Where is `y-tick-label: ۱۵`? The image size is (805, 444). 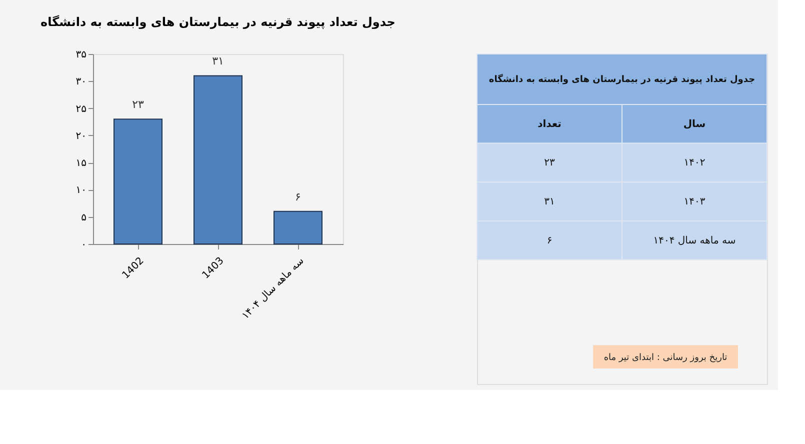 y-tick-label: ۱۵ is located at coordinates (81, 164).